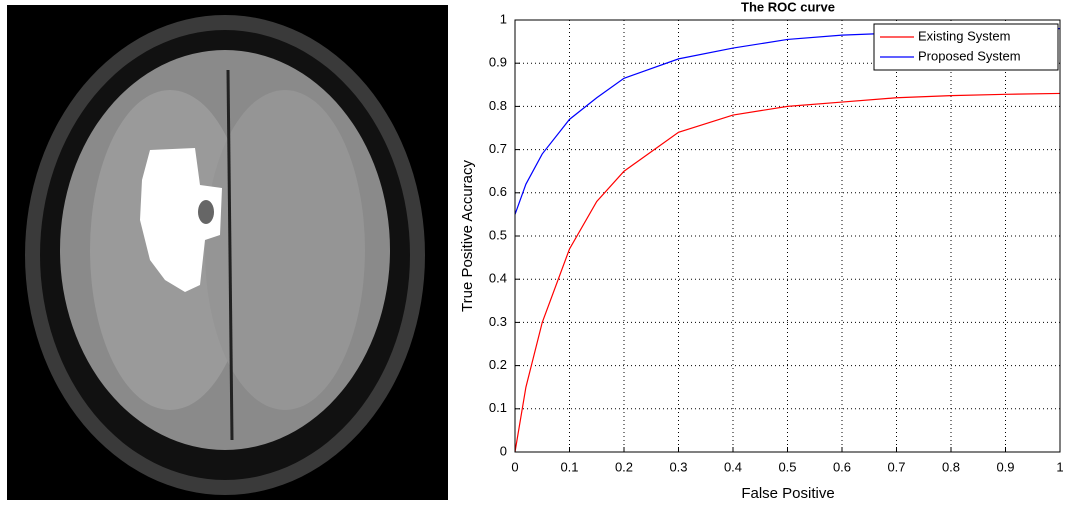  What do you see at coordinates (569, 466) in the screenshot?
I see `x-tick-label: 0.1` at bounding box center [569, 466].